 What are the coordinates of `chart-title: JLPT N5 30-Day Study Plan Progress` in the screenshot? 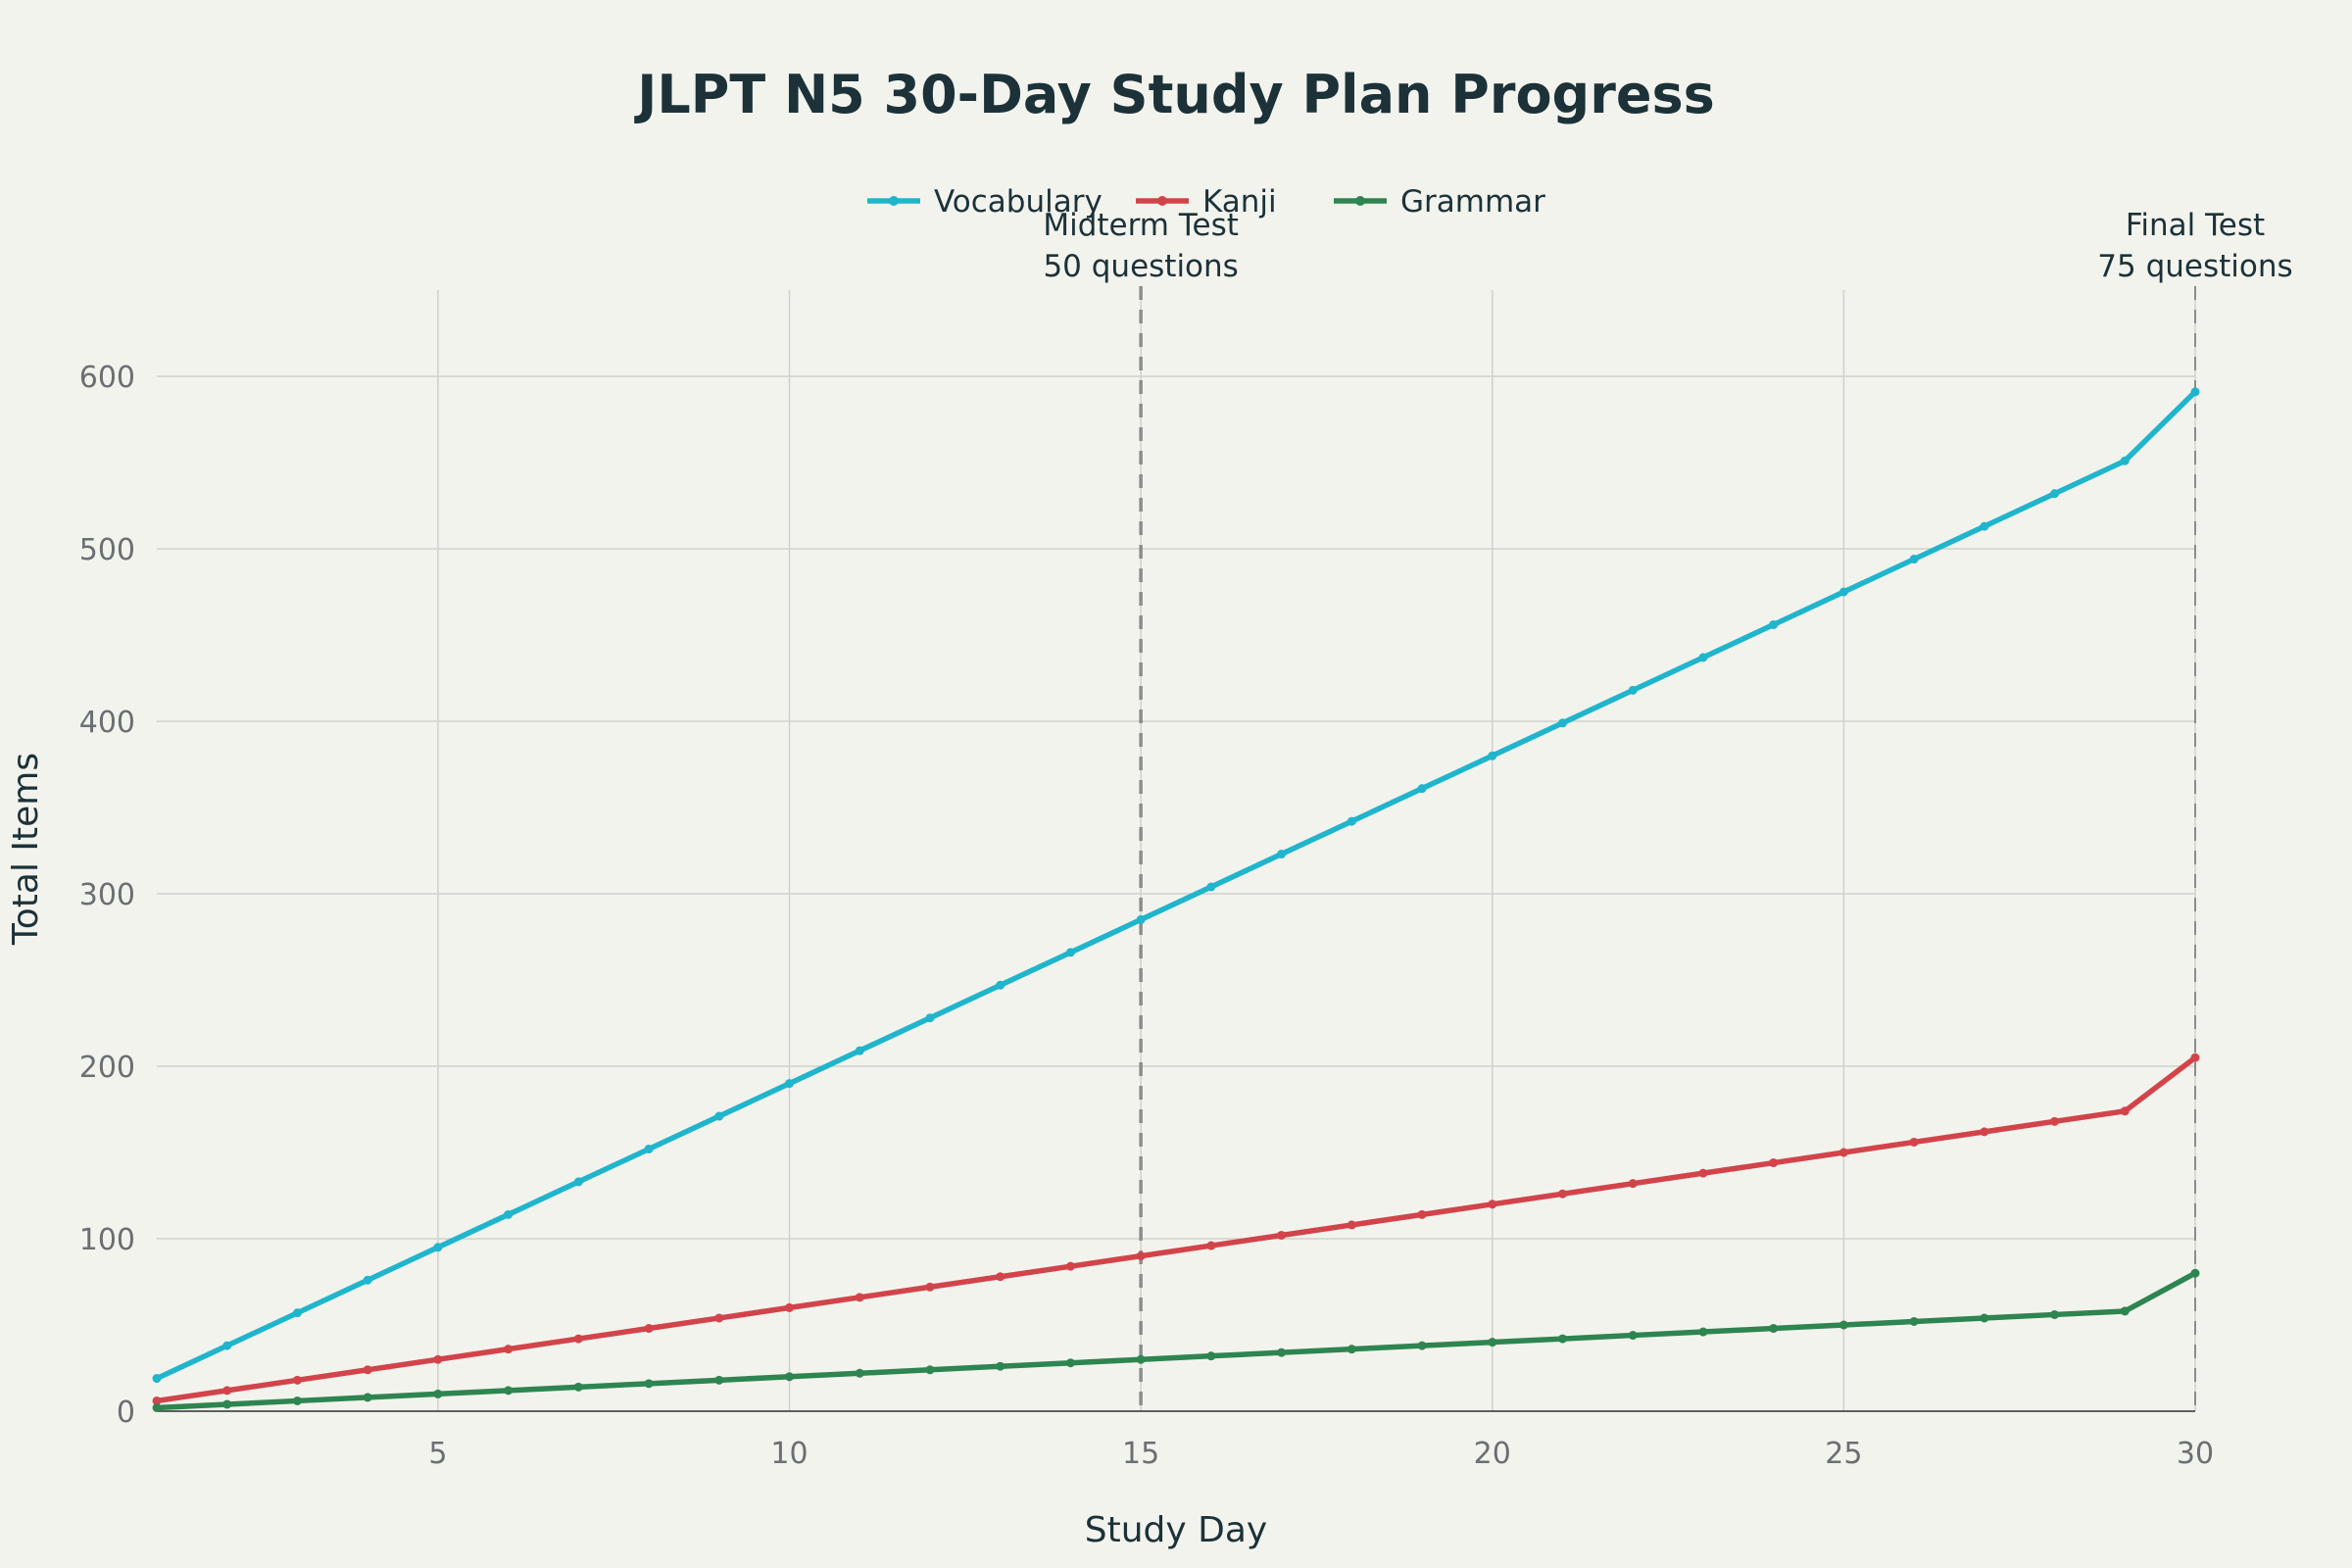 It's located at (1174, 94).